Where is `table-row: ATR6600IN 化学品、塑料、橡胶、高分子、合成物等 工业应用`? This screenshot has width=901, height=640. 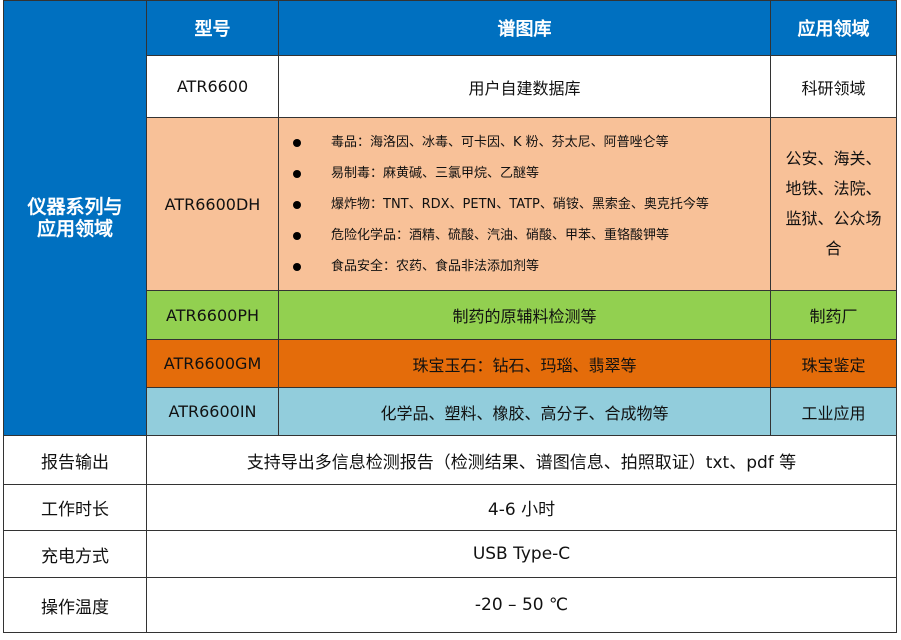 table-row: ATR6600IN 化学品、塑料、橡胶、高分子、合成物等 工业应用 is located at coordinates (450, 411).